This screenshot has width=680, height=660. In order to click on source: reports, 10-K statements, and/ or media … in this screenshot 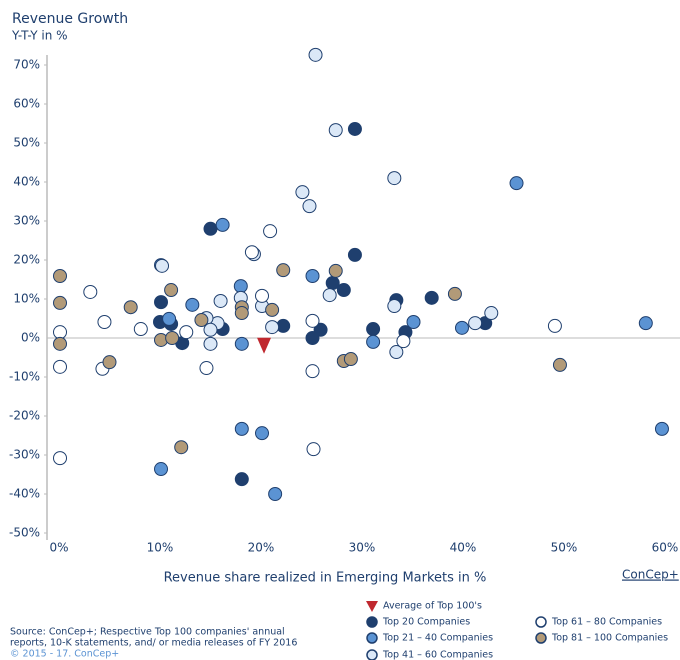, I will do `click(153, 643)`.